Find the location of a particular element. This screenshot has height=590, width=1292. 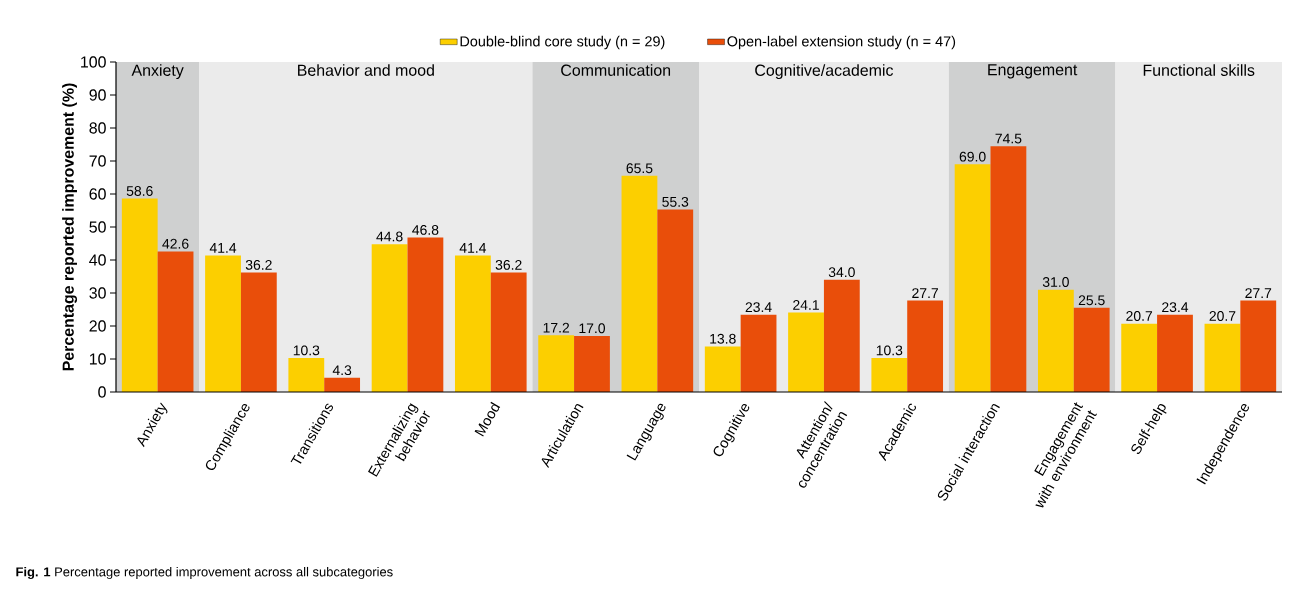

y-tick-label: 90 is located at coordinates (97, 95).